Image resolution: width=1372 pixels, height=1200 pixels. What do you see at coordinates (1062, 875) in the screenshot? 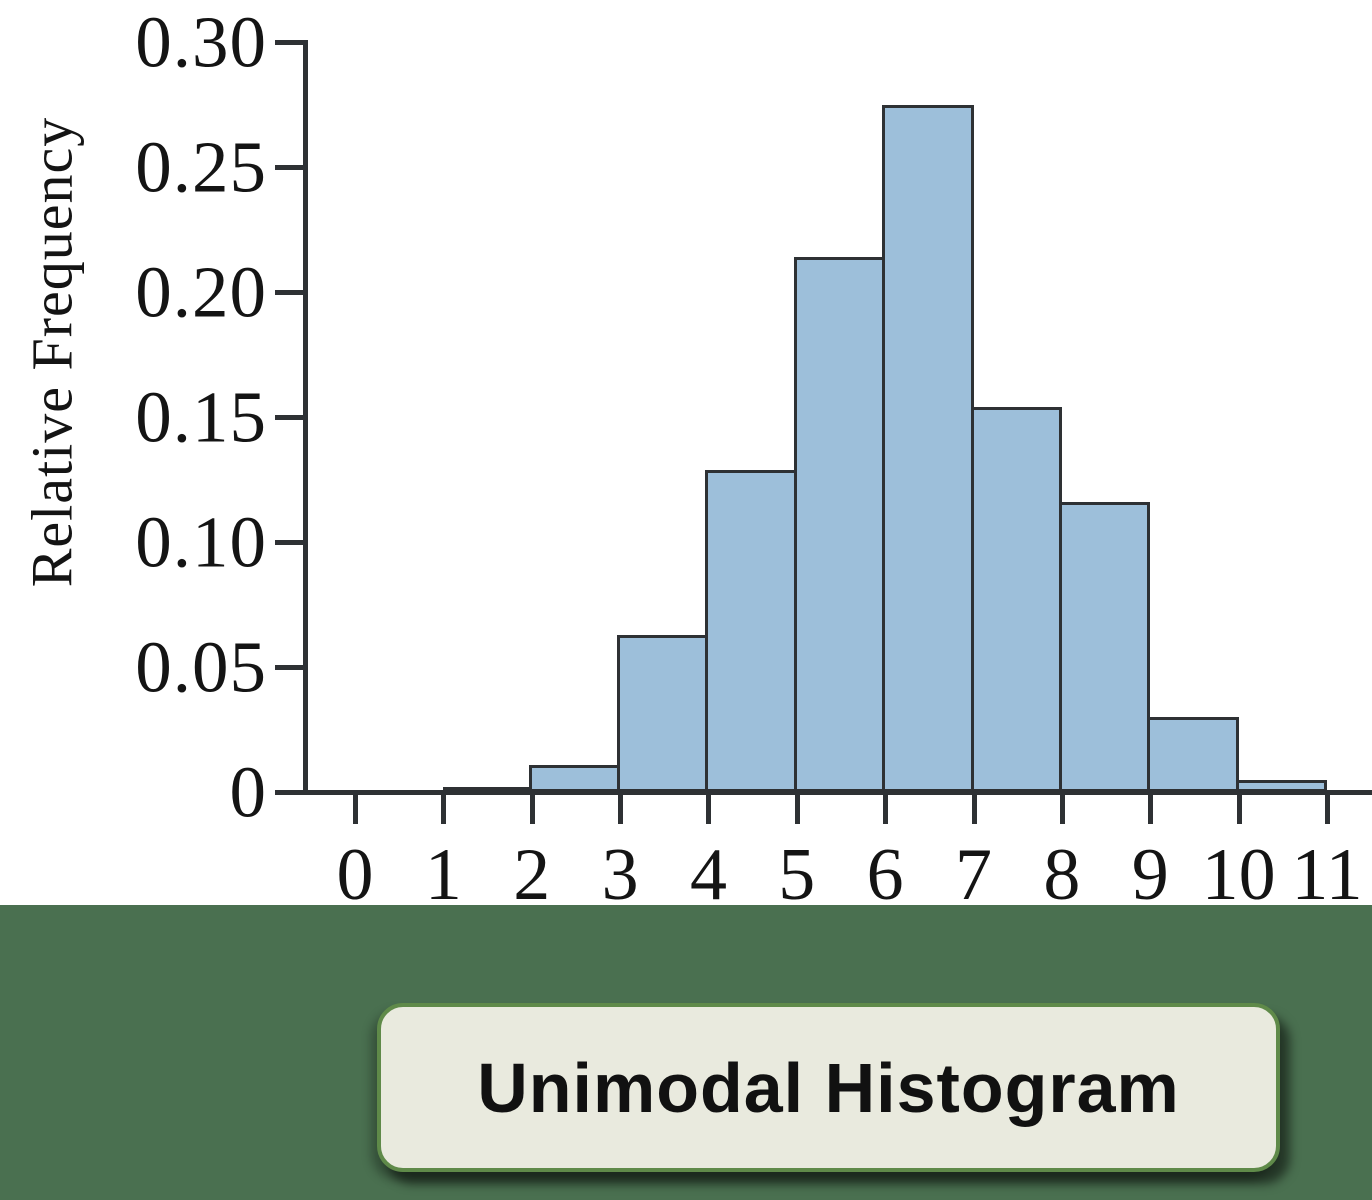
I see `x-tick-label-8: 8` at bounding box center [1062, 875].